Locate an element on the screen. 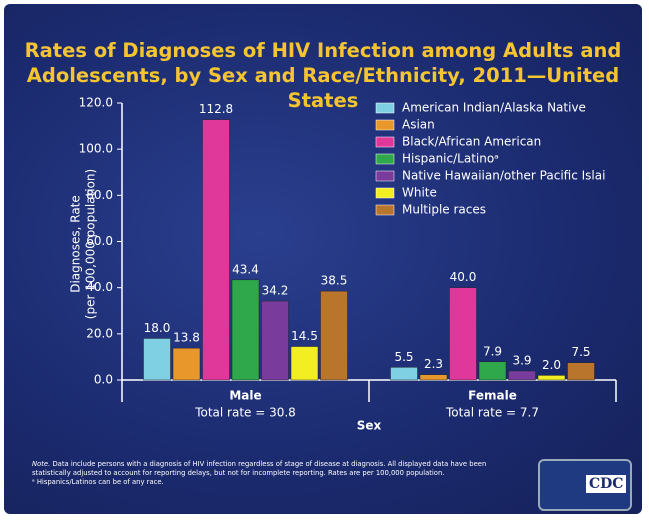 The image size is (649, 520). value-label: 40.0 is located at coordinates (463, 277).